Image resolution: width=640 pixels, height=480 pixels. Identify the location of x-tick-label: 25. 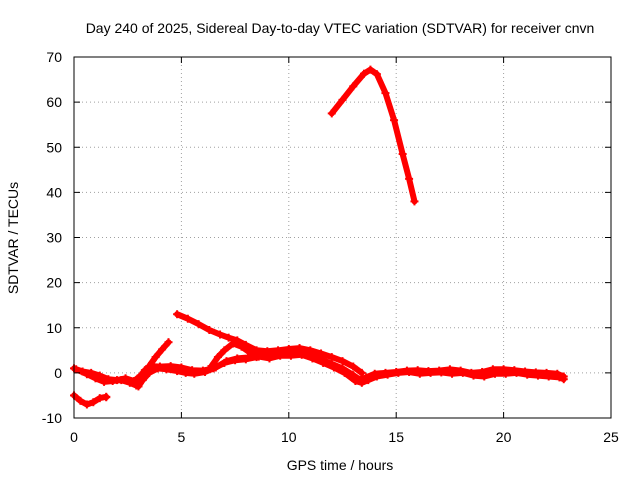
(611, 437).